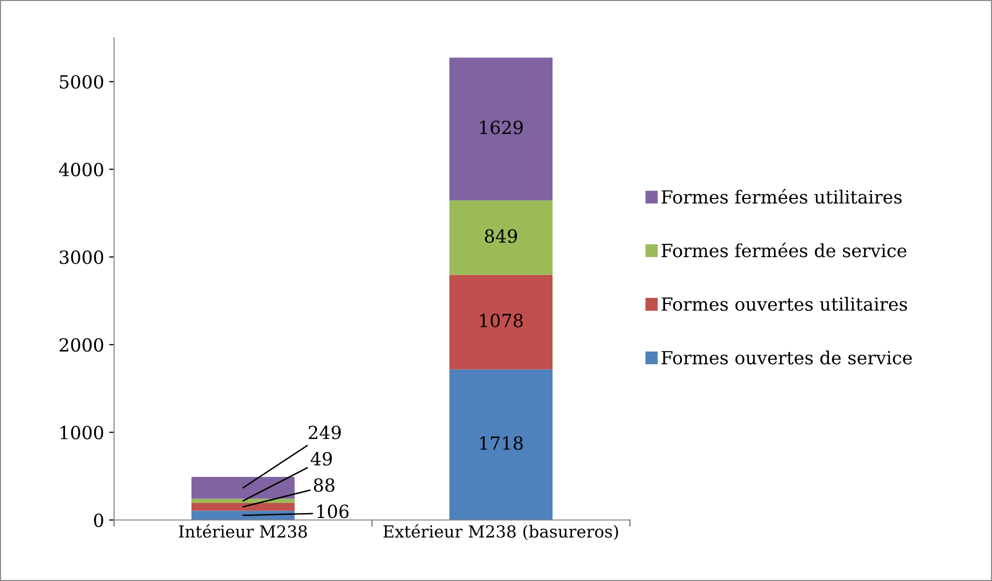  I want to click on y-tick-label: 5000, so click(82, 82).